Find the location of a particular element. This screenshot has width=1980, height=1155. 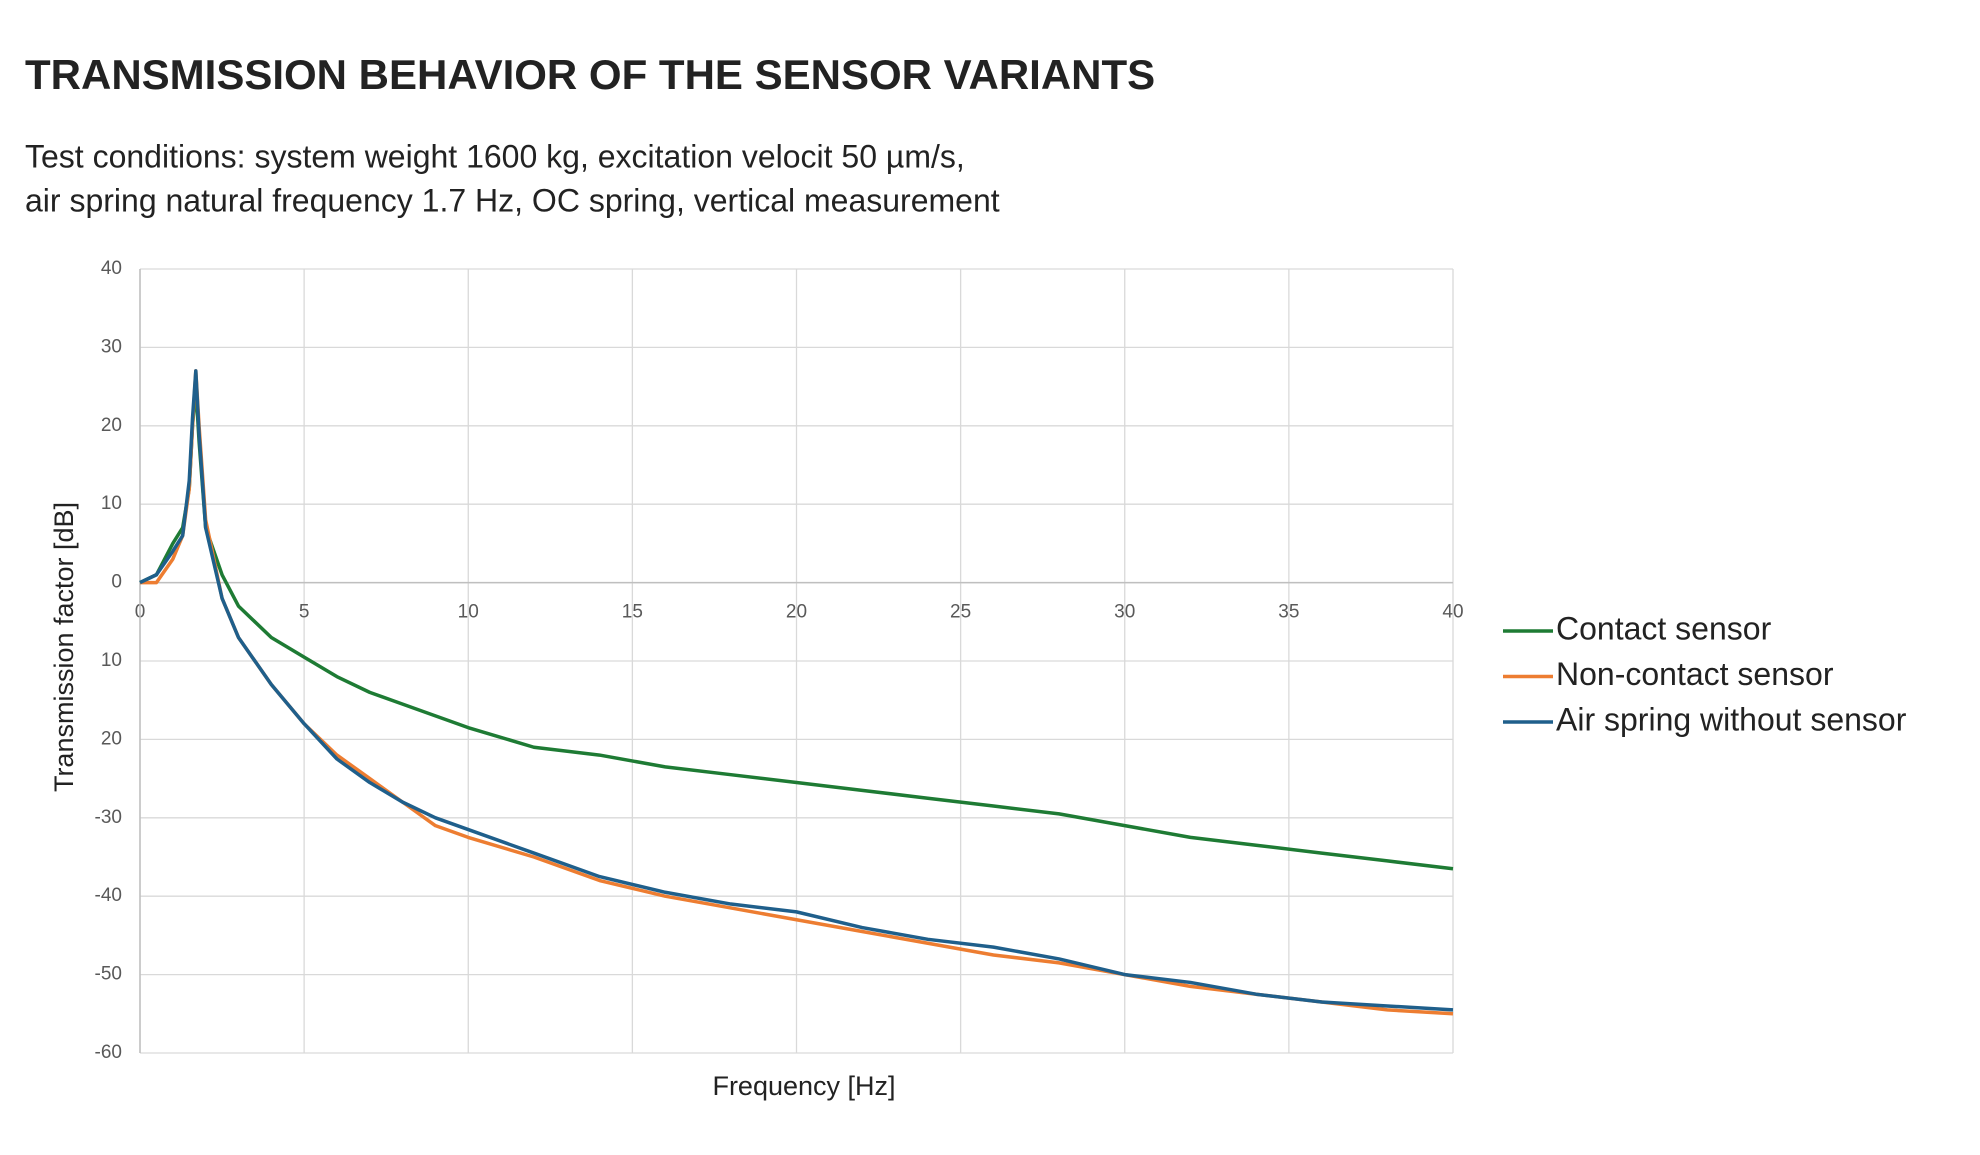

x-tick-label: 20 is located at coordinates (796, 612).